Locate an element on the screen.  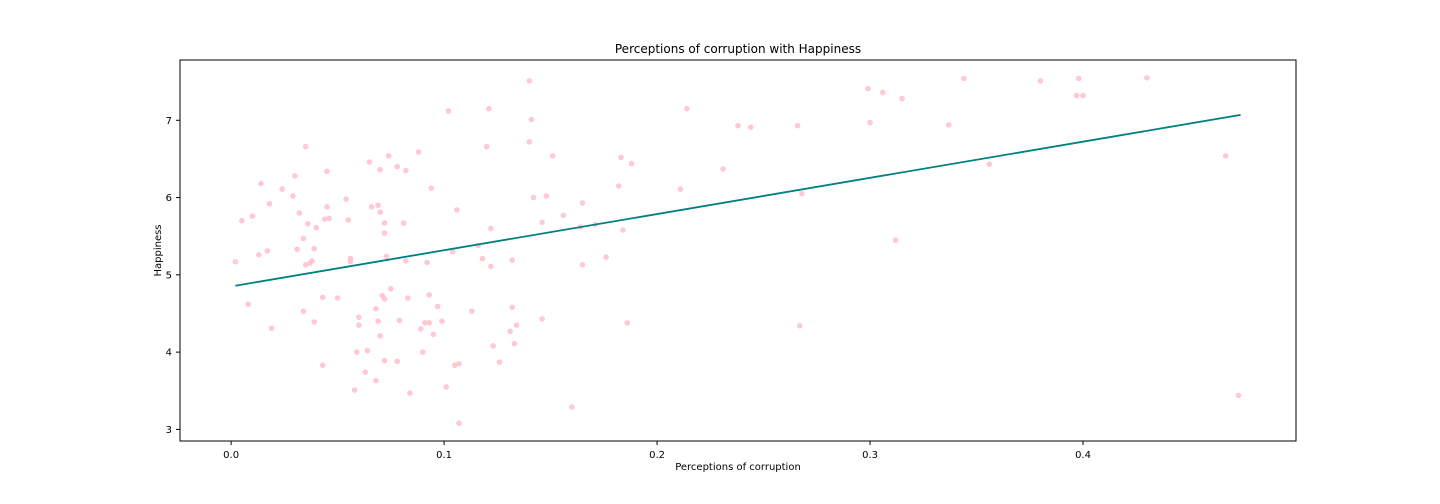
y-tick-label: 5 is located at coordinates (169, 275).